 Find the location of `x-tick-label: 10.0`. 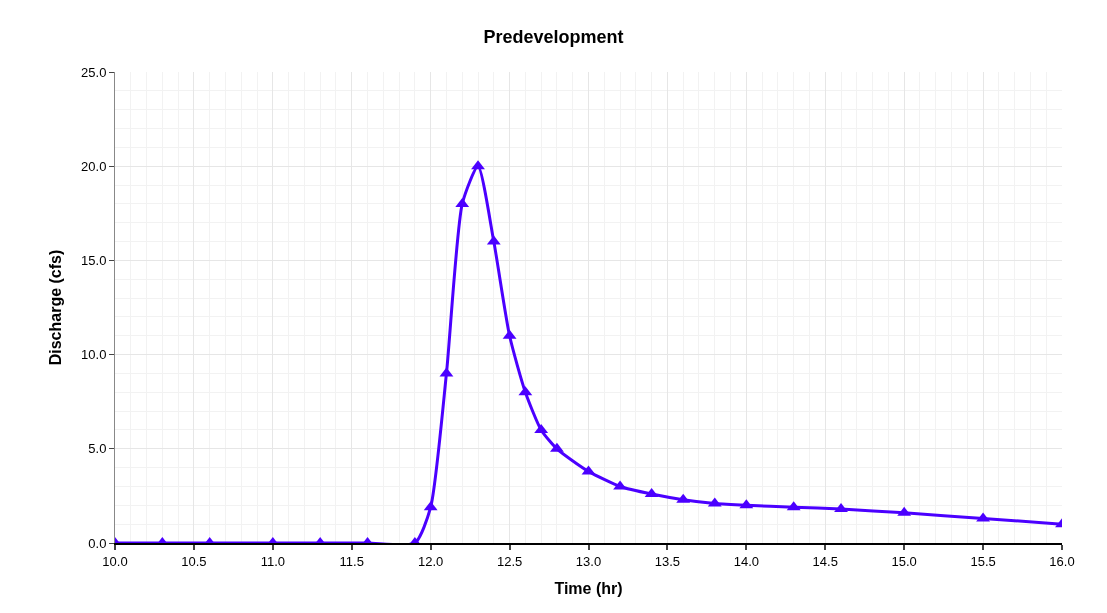

x-tick-label: 10.0 is located at coordinates (115, 561).